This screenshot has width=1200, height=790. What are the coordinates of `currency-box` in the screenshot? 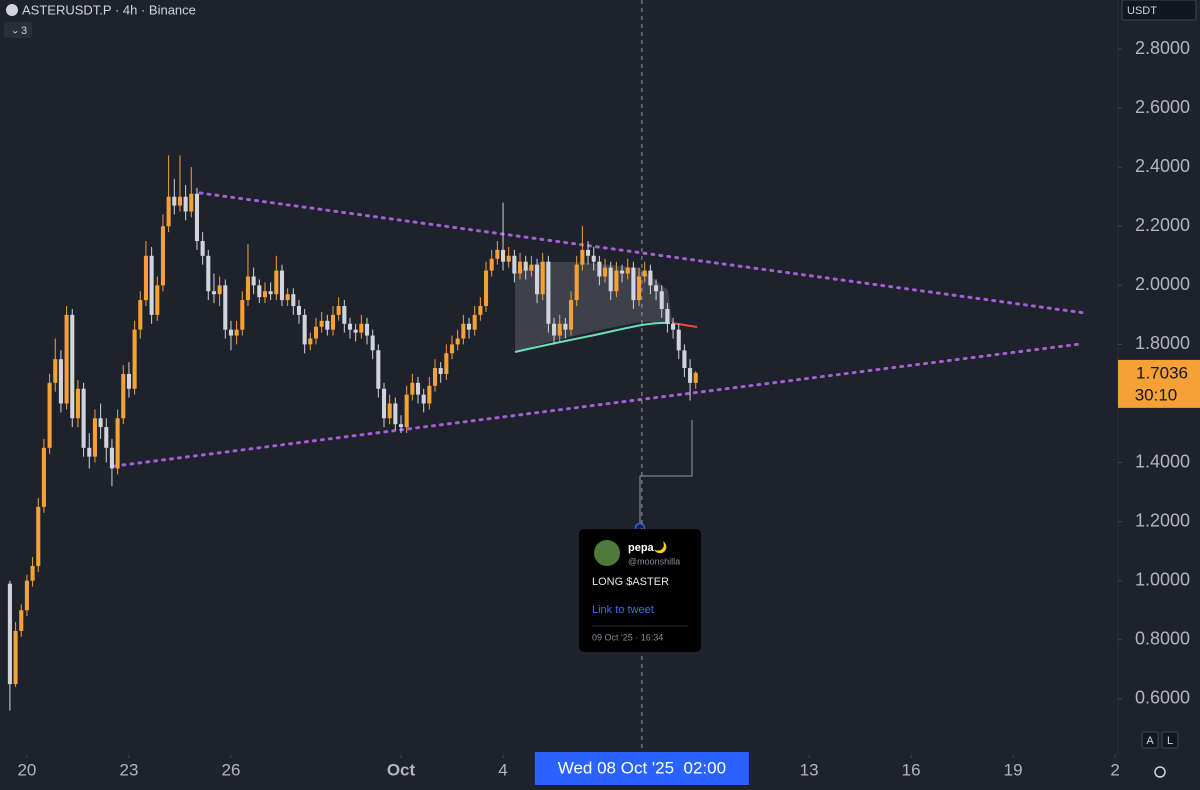 It's located at (1159, 10).